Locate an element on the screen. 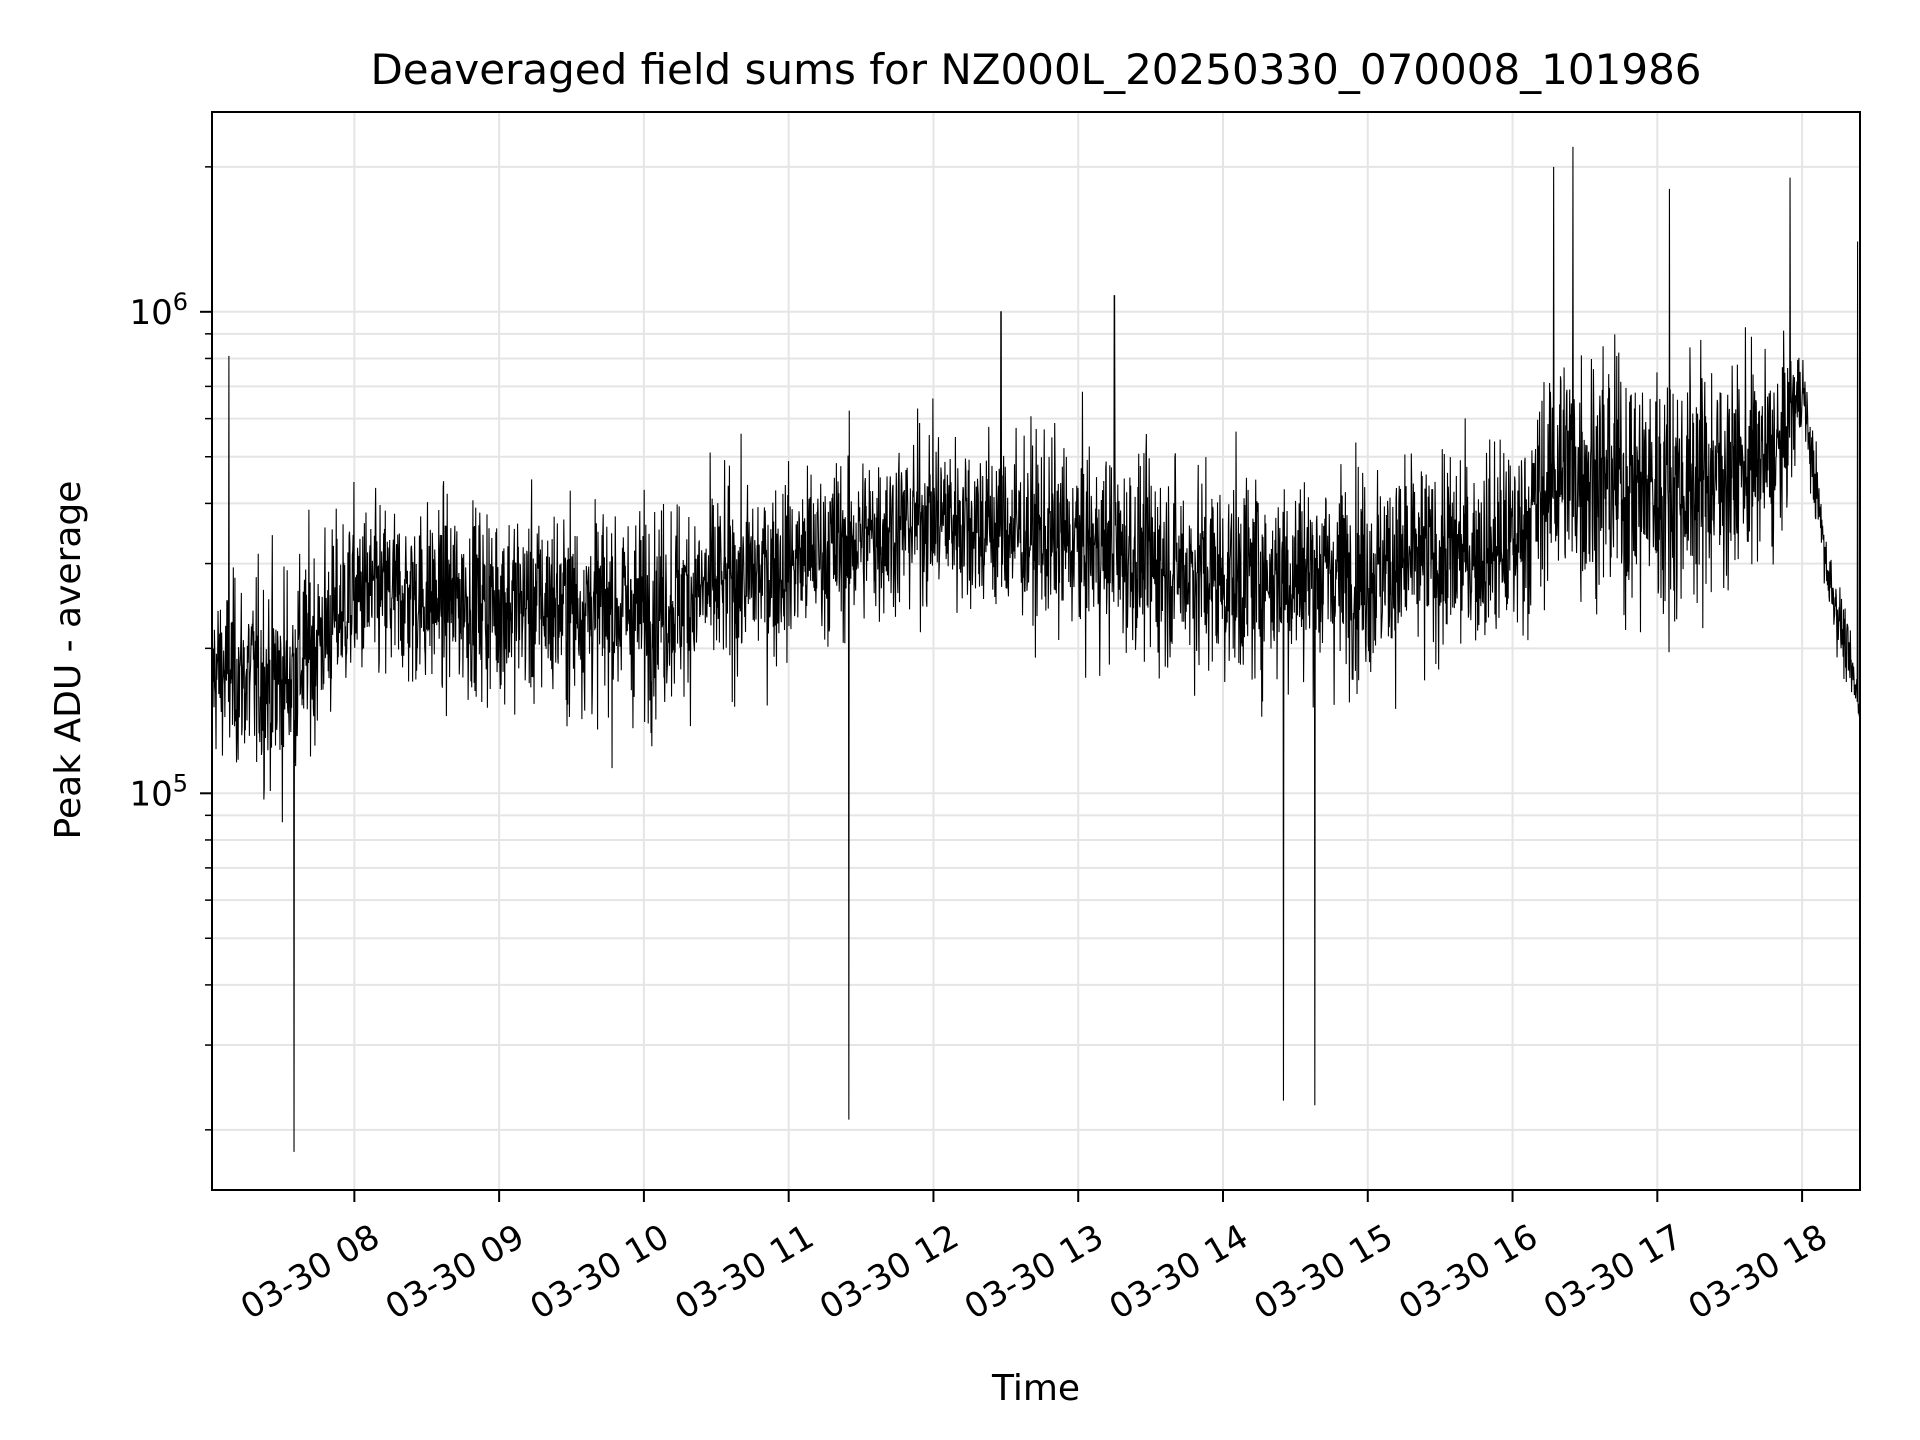  y-axis-label: Peak ADU - average is located at coordinates (68, 660).